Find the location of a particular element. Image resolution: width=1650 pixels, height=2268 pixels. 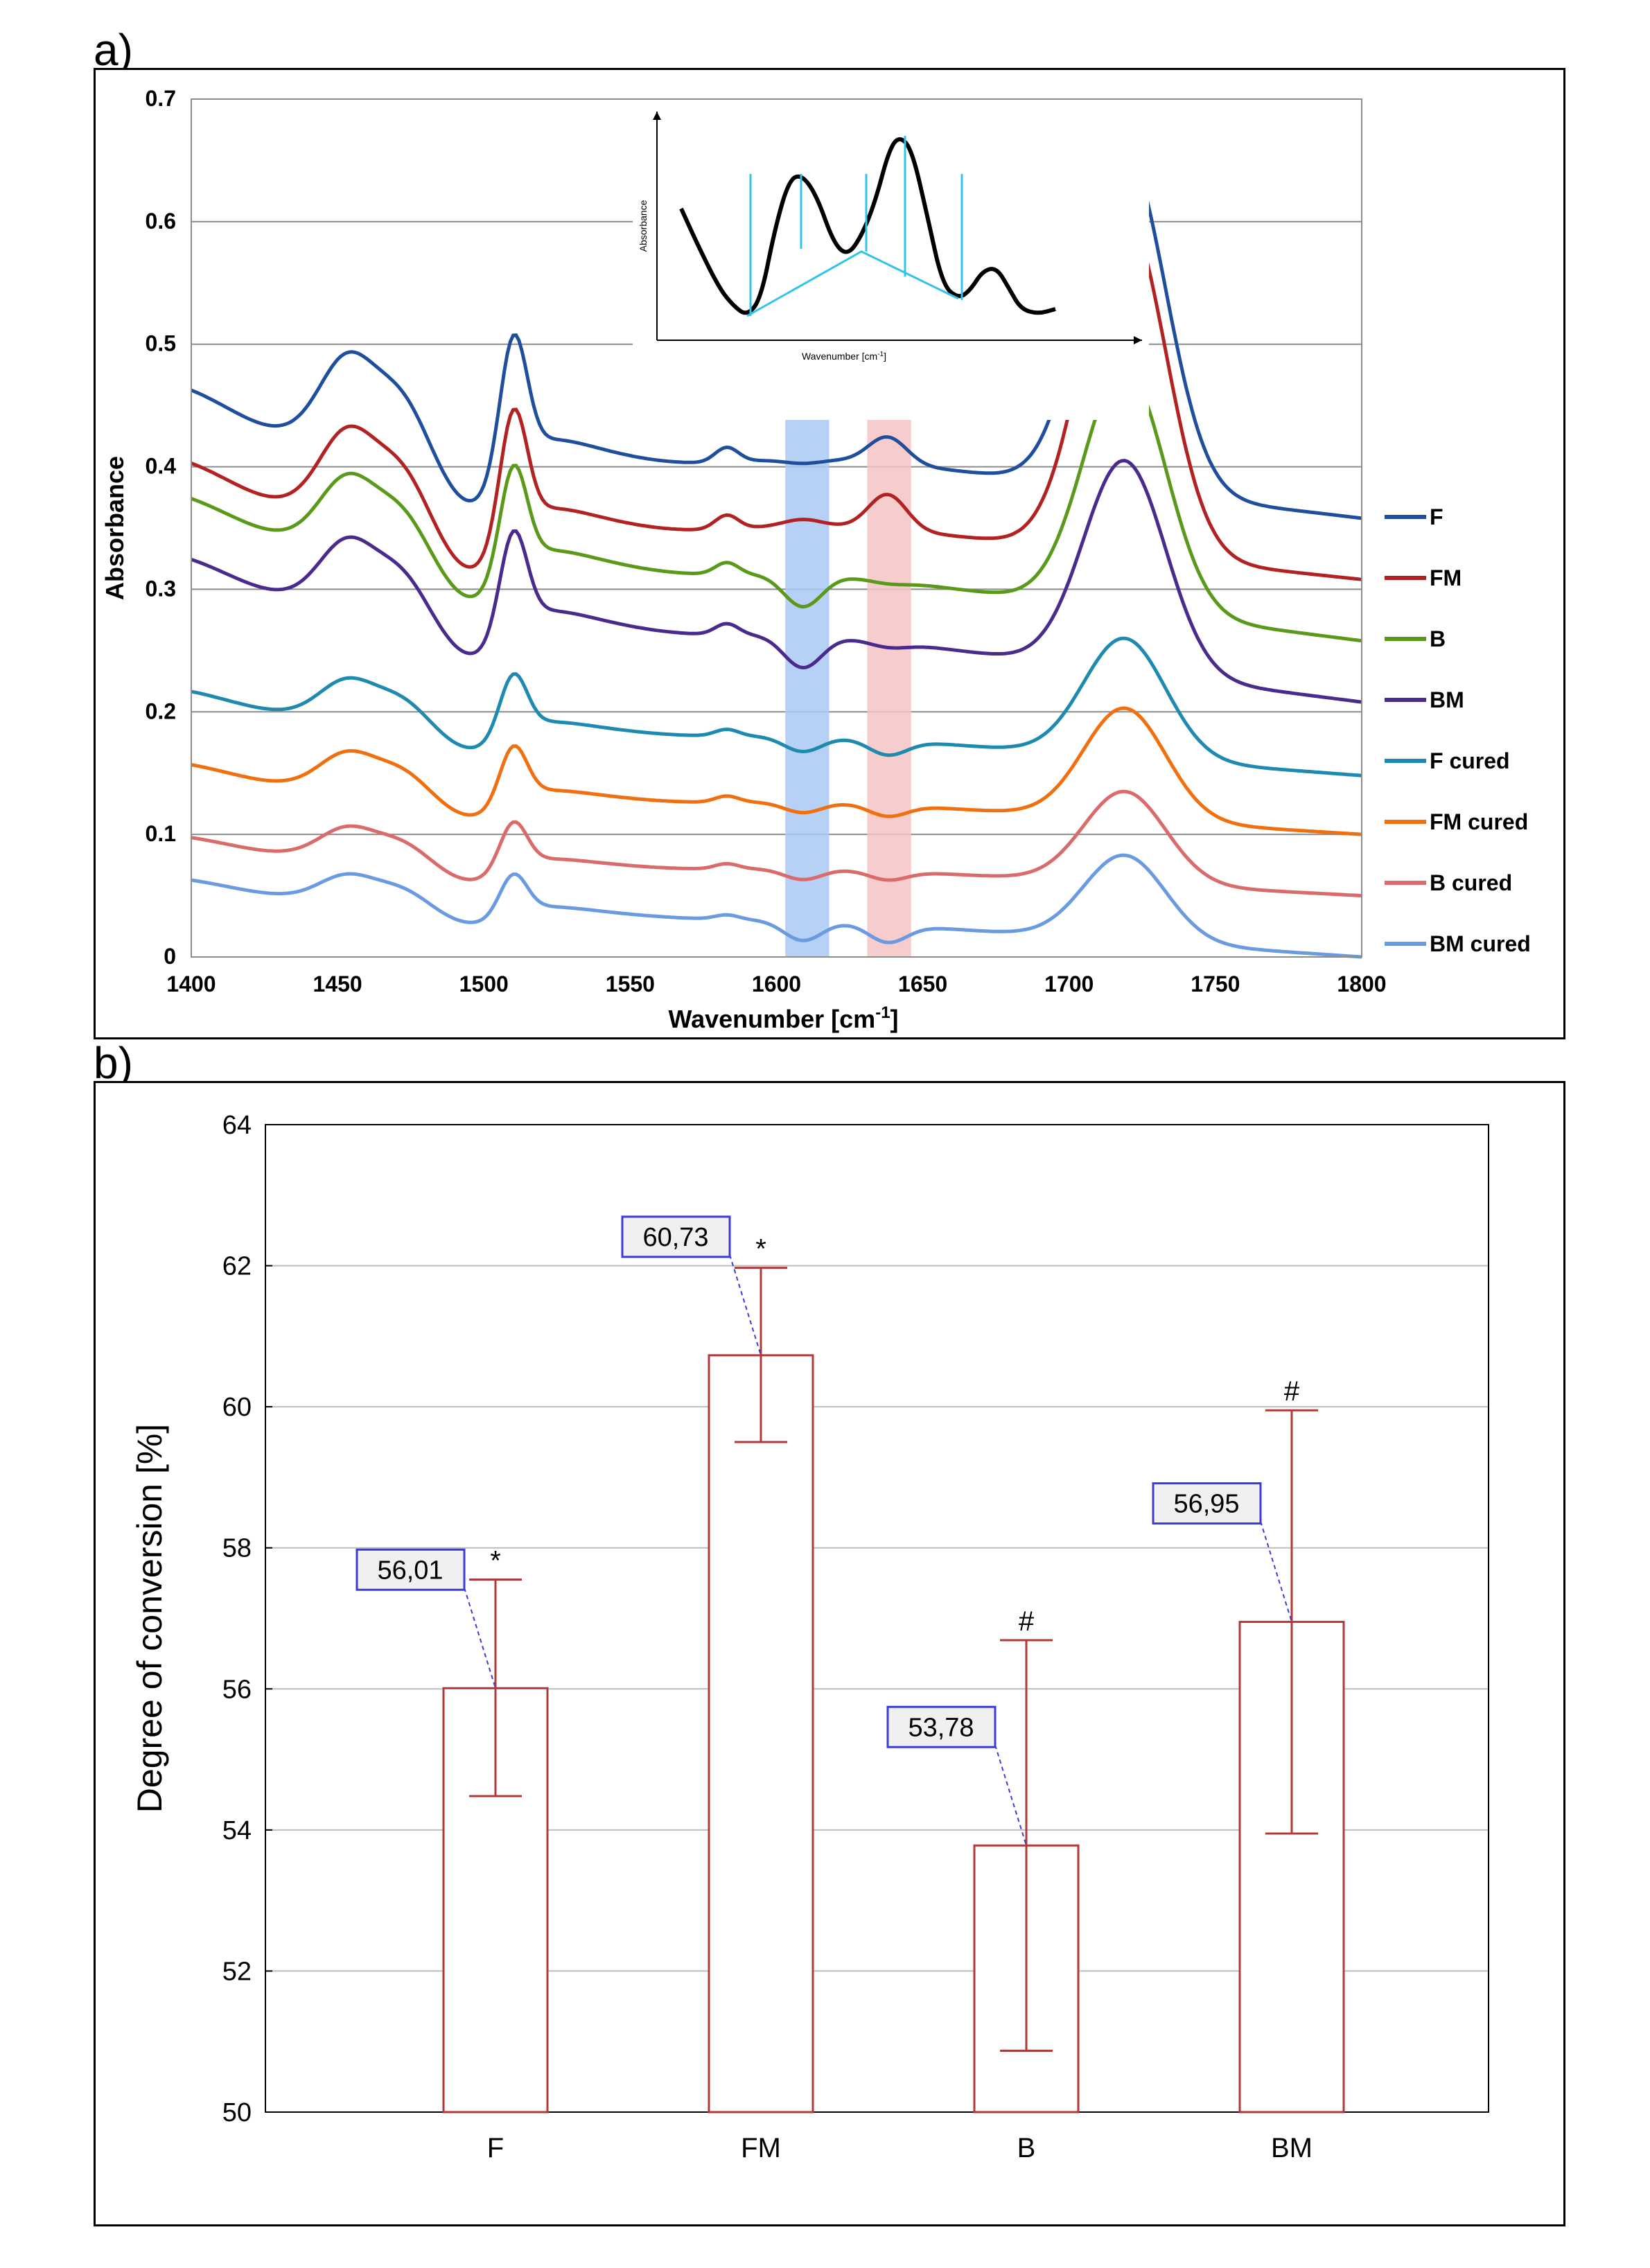

x-tick-label: 1650 is located at coordinates (922, 984).